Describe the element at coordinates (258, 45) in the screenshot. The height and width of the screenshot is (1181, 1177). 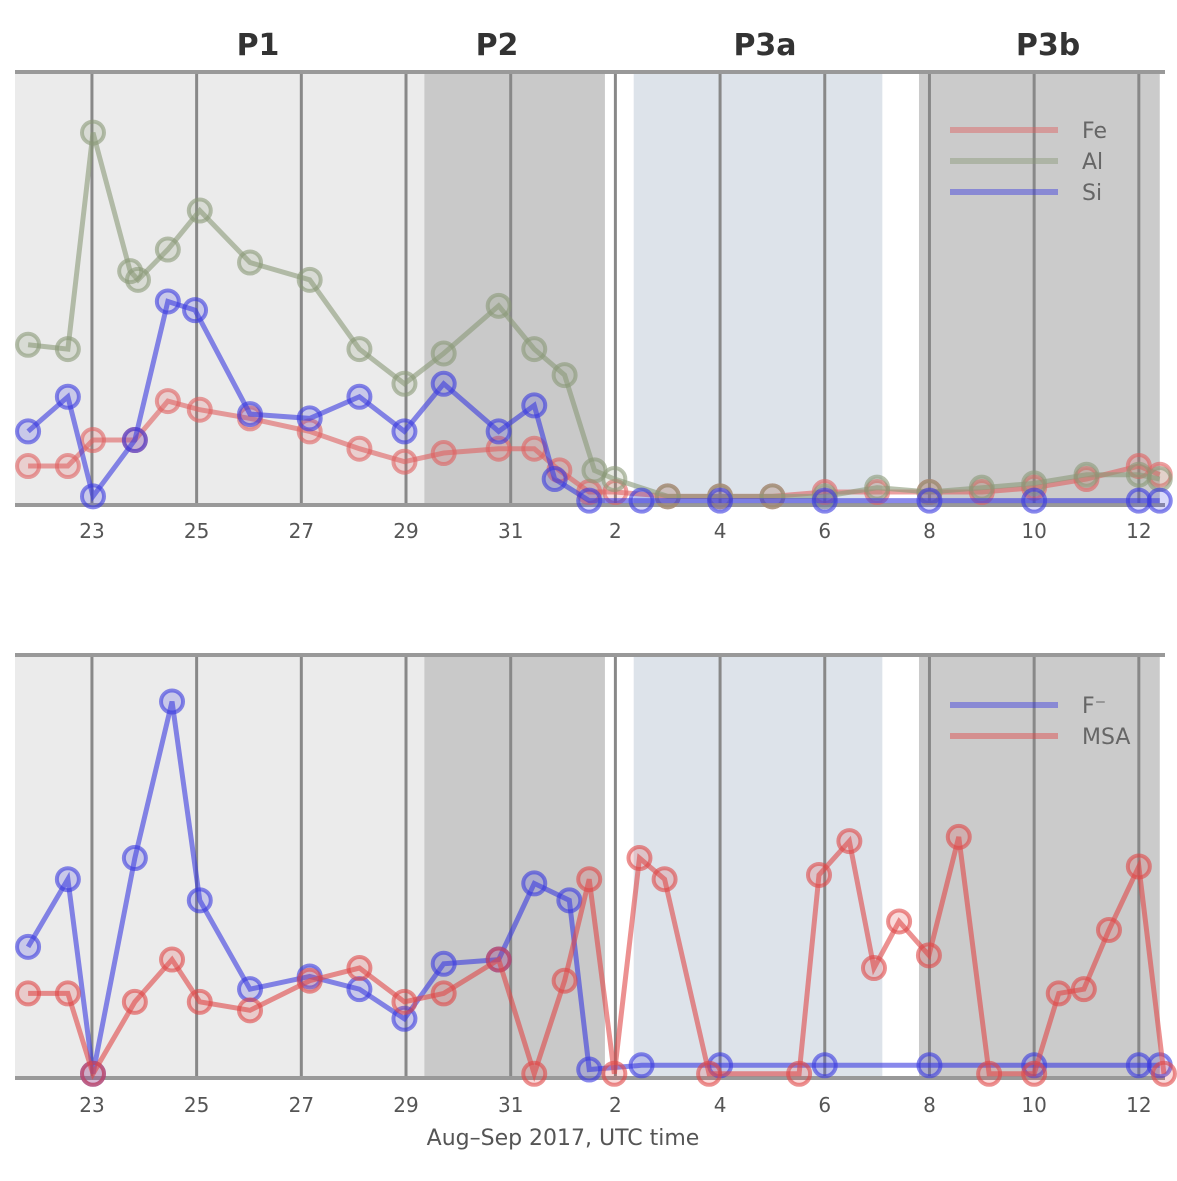
I see `period-label-p1: P1` at that location.